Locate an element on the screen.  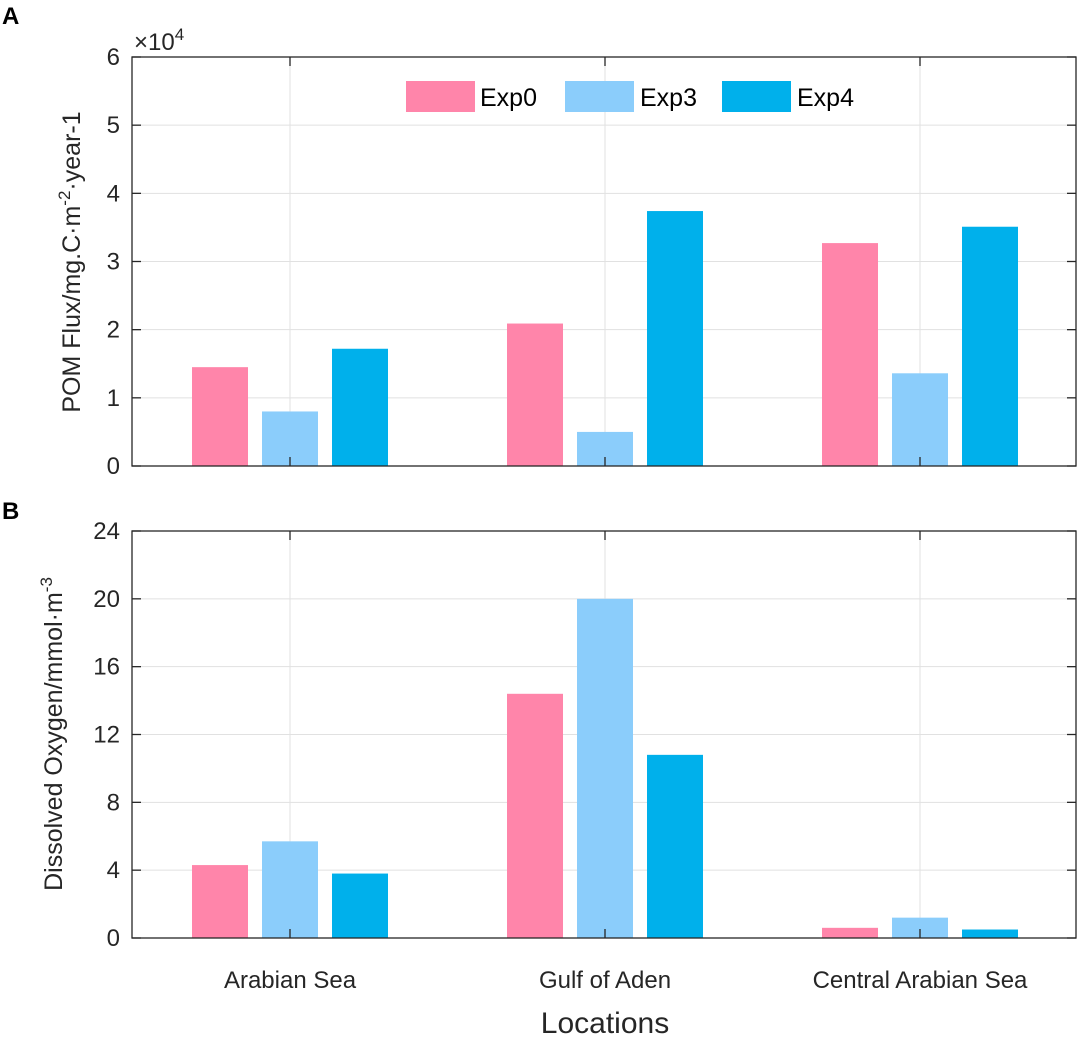
multiplier-base: ×10 is located at coordinates (154, 42).